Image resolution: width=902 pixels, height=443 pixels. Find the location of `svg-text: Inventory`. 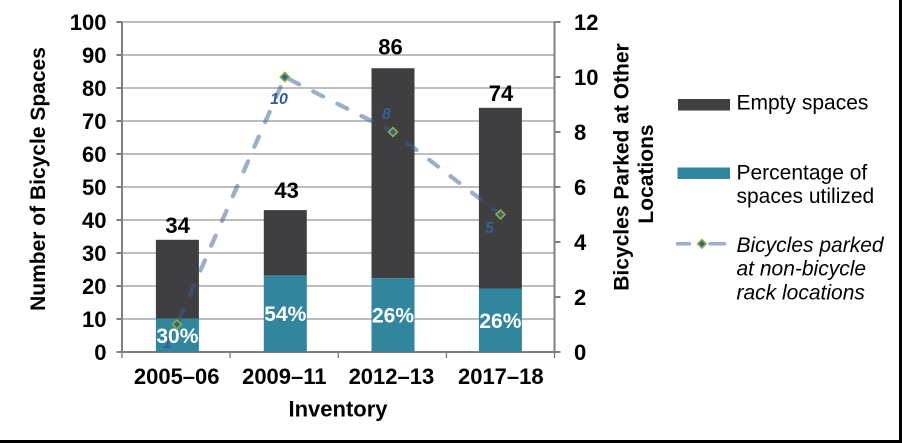

svg-text: Inventory is located at coordinates (338, 409).